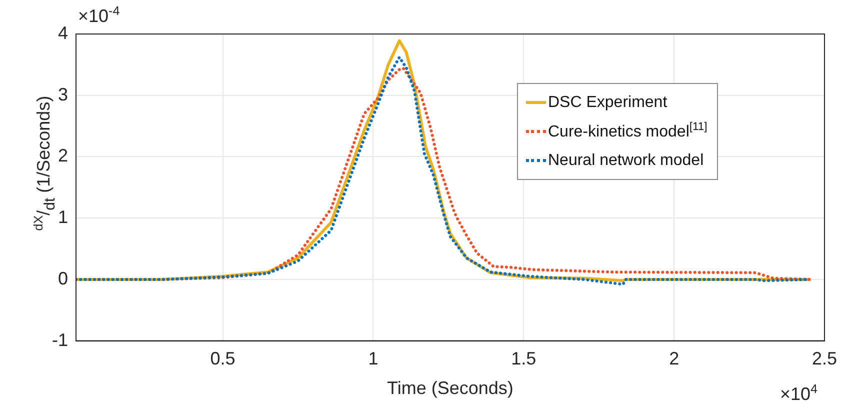 The width and height of the screenshot is (845, 410). Describe the element at coordinates (523, 358) in the screenshot. I see `x-tick-label: 1.5` at that location.